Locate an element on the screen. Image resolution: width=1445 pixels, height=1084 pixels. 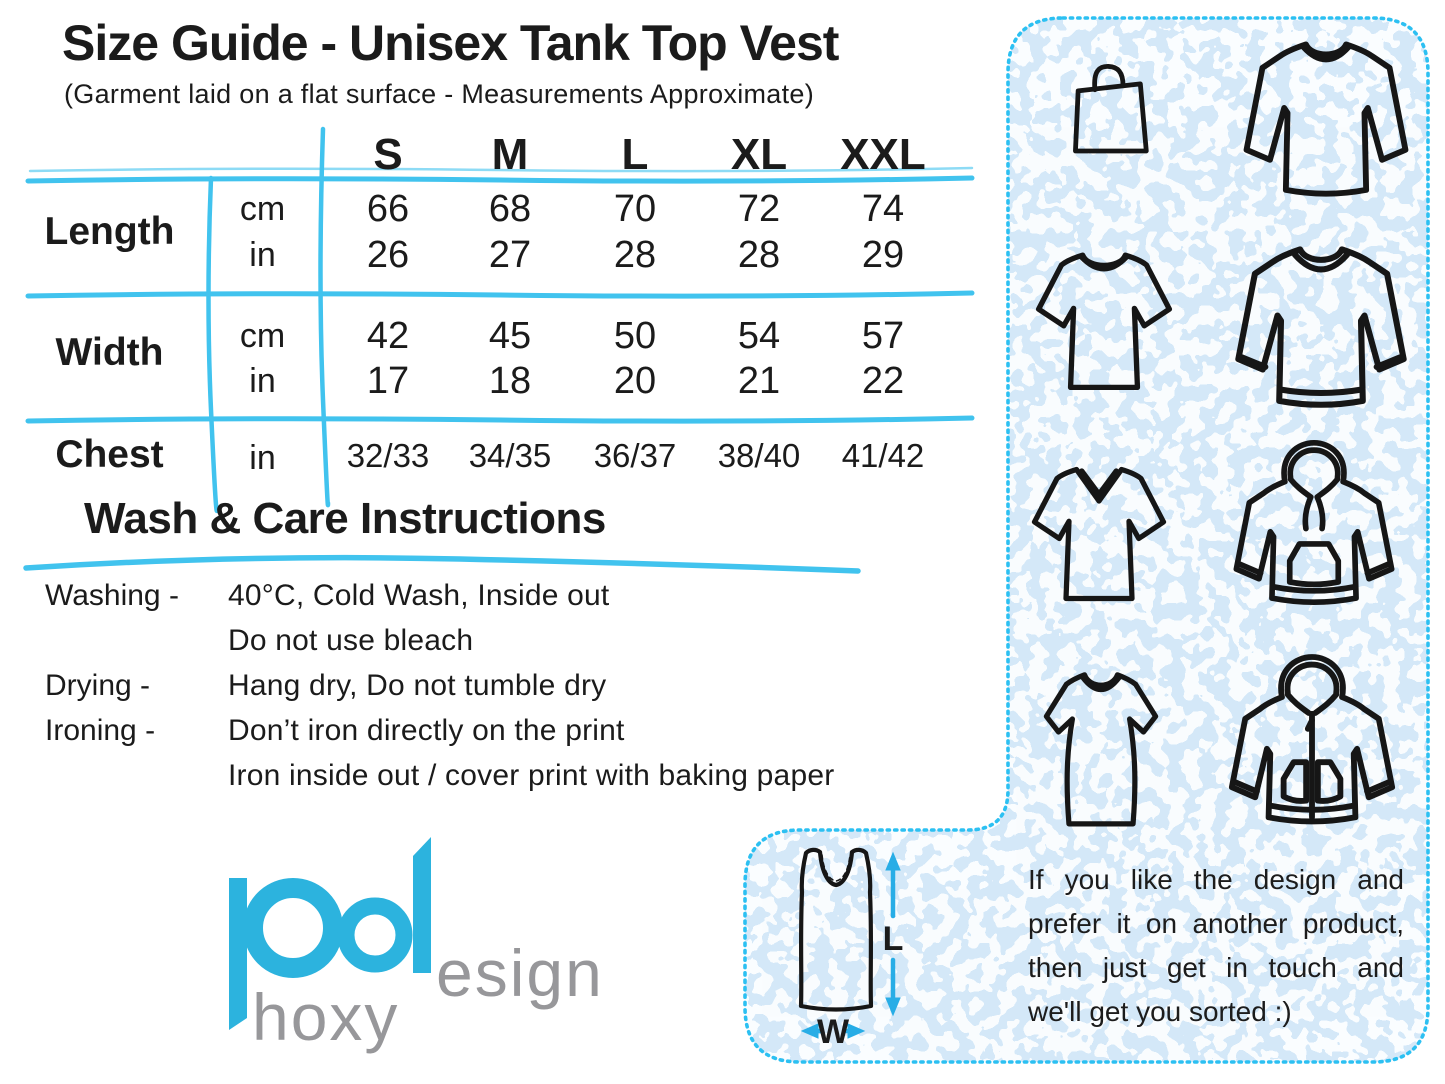
v-neck-t-shirt-icon is located at coordinates (1099, 534).